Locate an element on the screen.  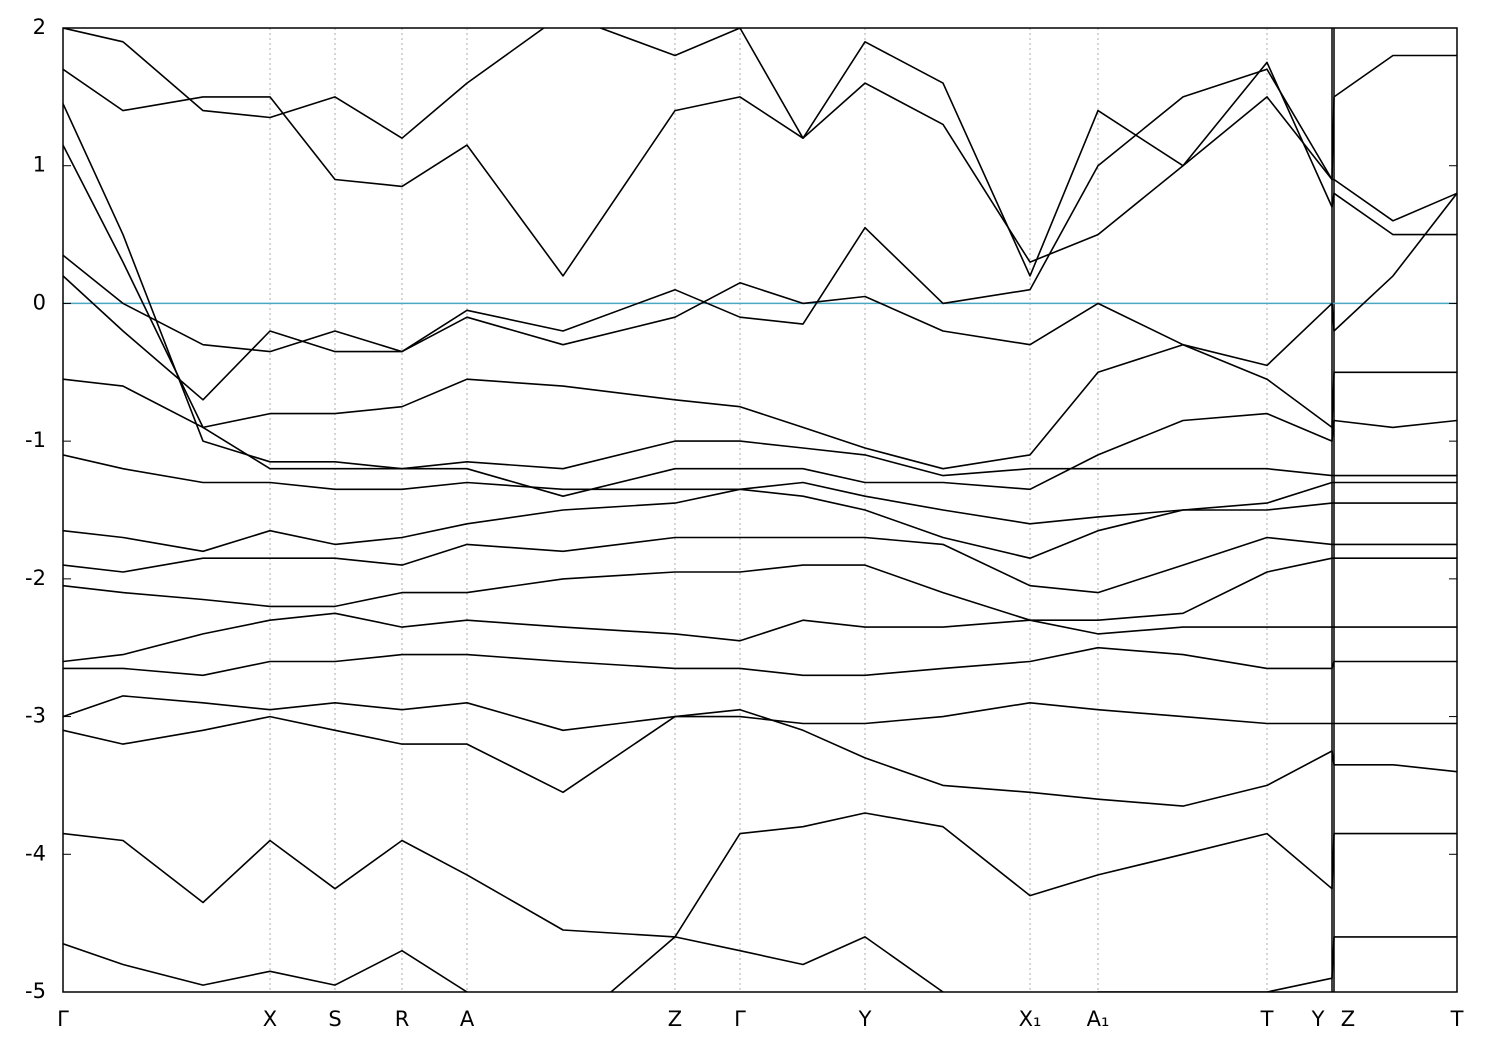
y-tick-label: 2 is located at coordinates (39, 27).